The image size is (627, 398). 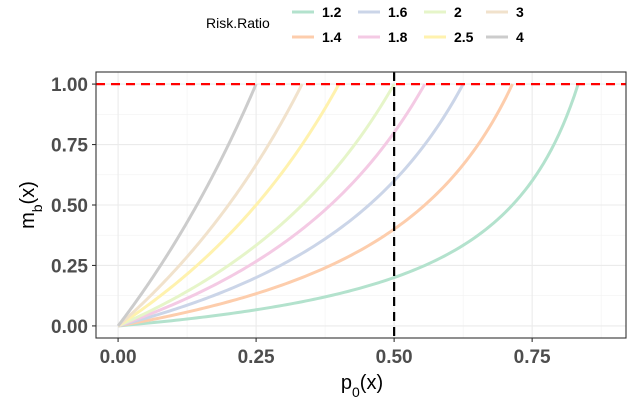 What do you see at coordinates (362, 385) in the screenshot?
I see `x-axis-title: p0(x)` at bounding box center [362, 385].